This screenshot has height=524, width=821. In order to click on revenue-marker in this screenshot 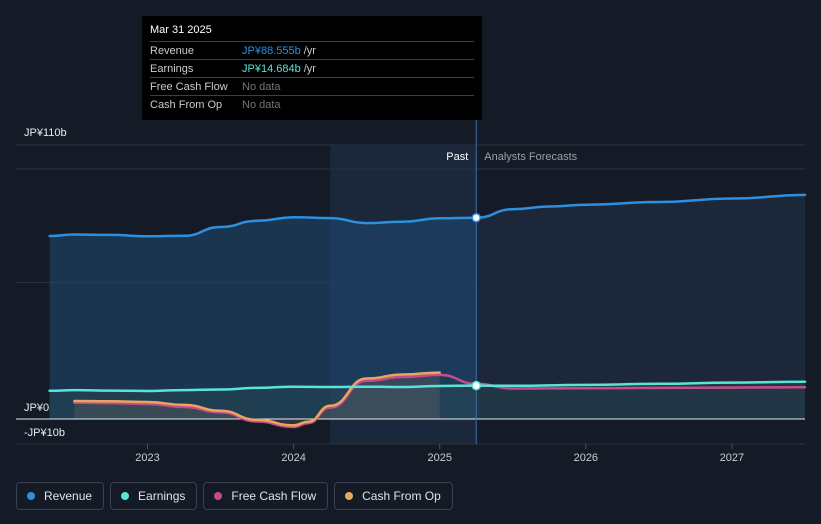, I will do `click(476, 217)`.